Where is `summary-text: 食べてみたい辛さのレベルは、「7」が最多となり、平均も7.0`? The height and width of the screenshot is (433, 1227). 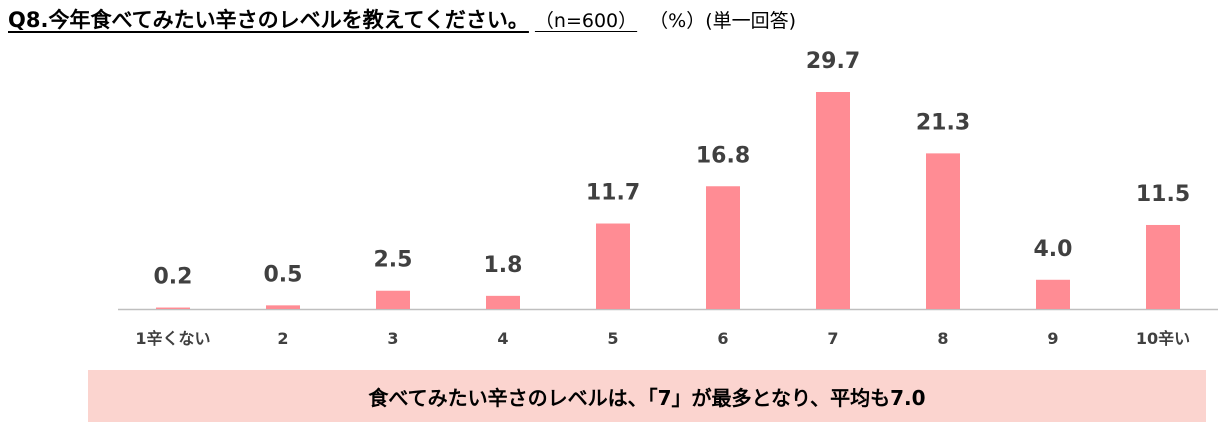 summary-text: 食べてみたい辛さのレベルは、「7」が最多となり、平均も7.0 is located at coordinates (647, 397).